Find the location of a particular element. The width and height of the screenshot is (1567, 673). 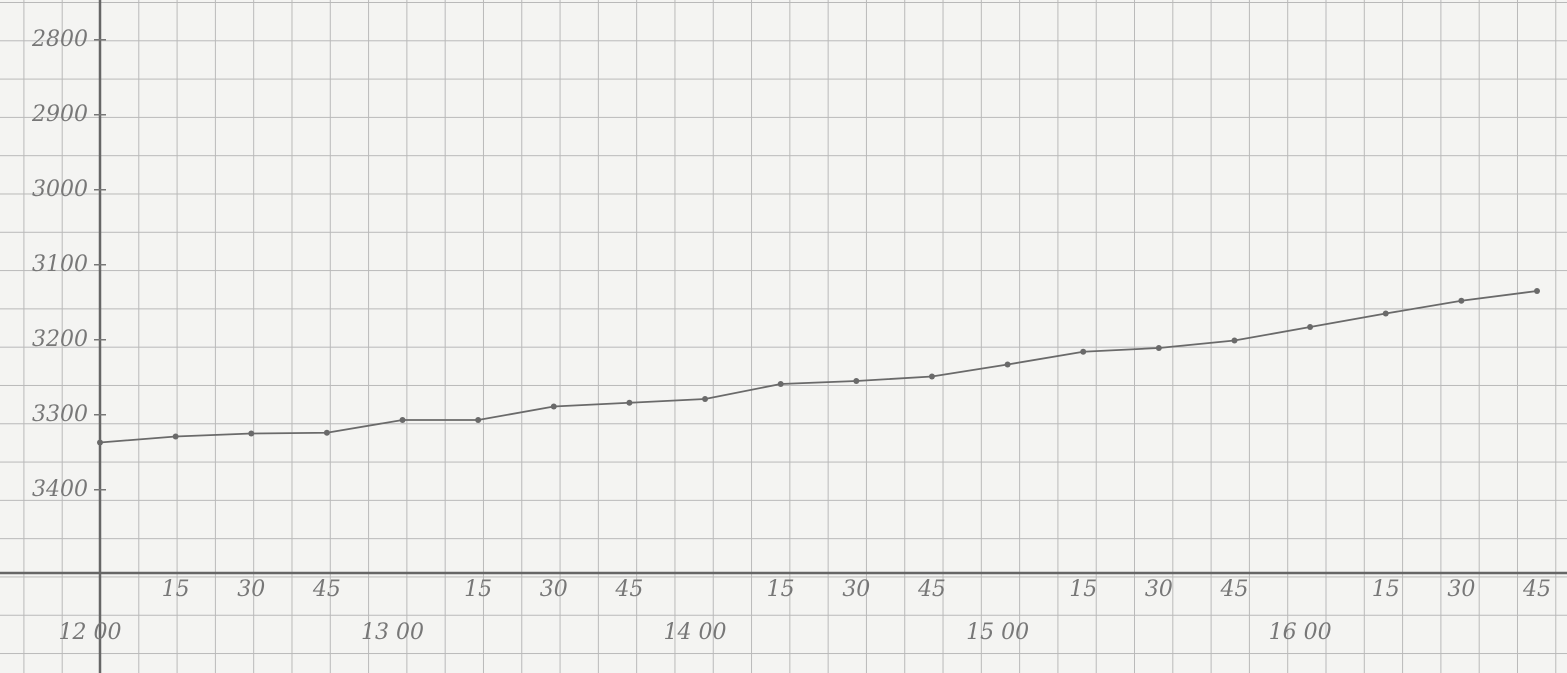

x-tick-label: 15 00 is located at coordinates (997, 632).